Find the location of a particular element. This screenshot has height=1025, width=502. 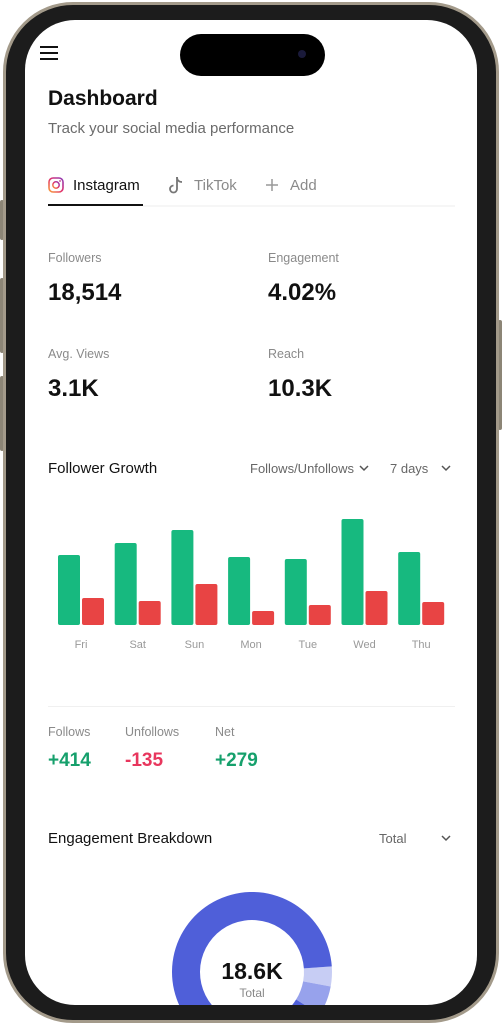

dropdown: 7 days is located at coordinates (409, 468).